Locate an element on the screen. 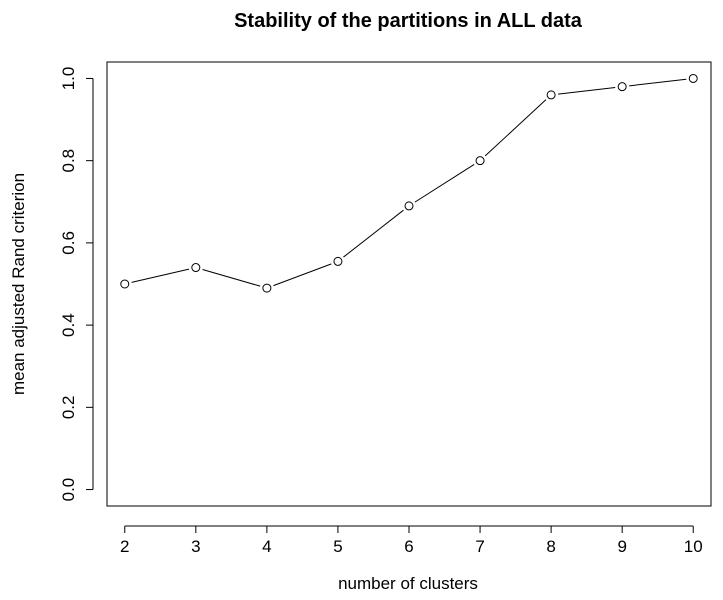 Image resolution: width=723 pixels, height=600 pixels. y-tick-label: 0.8 is located at coordinates (68, 161).